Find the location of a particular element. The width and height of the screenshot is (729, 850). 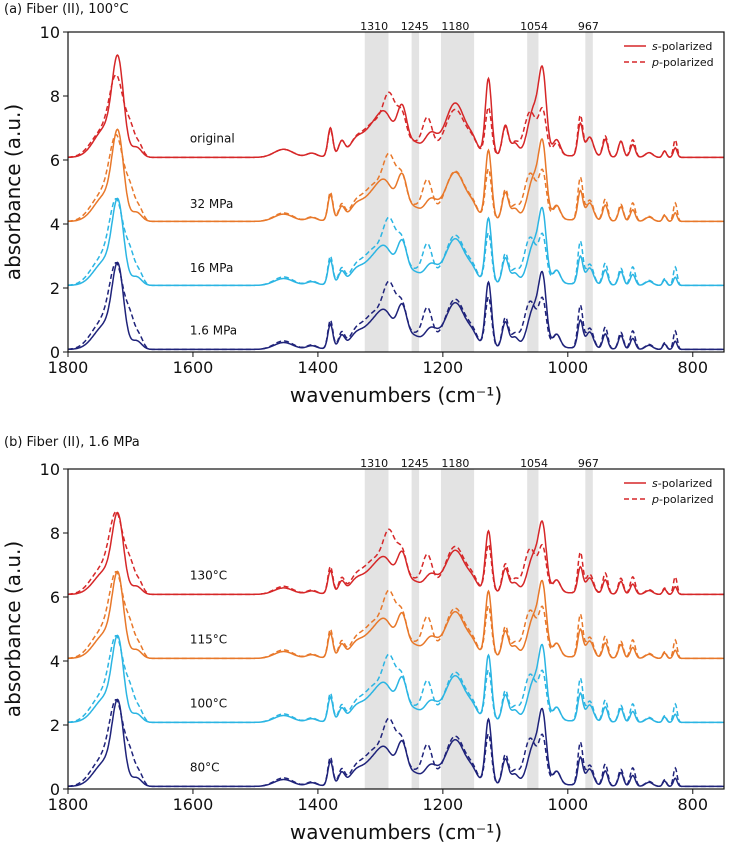

panel-a-legend-s-text: s-polarized is located at coordinates (682, 46).